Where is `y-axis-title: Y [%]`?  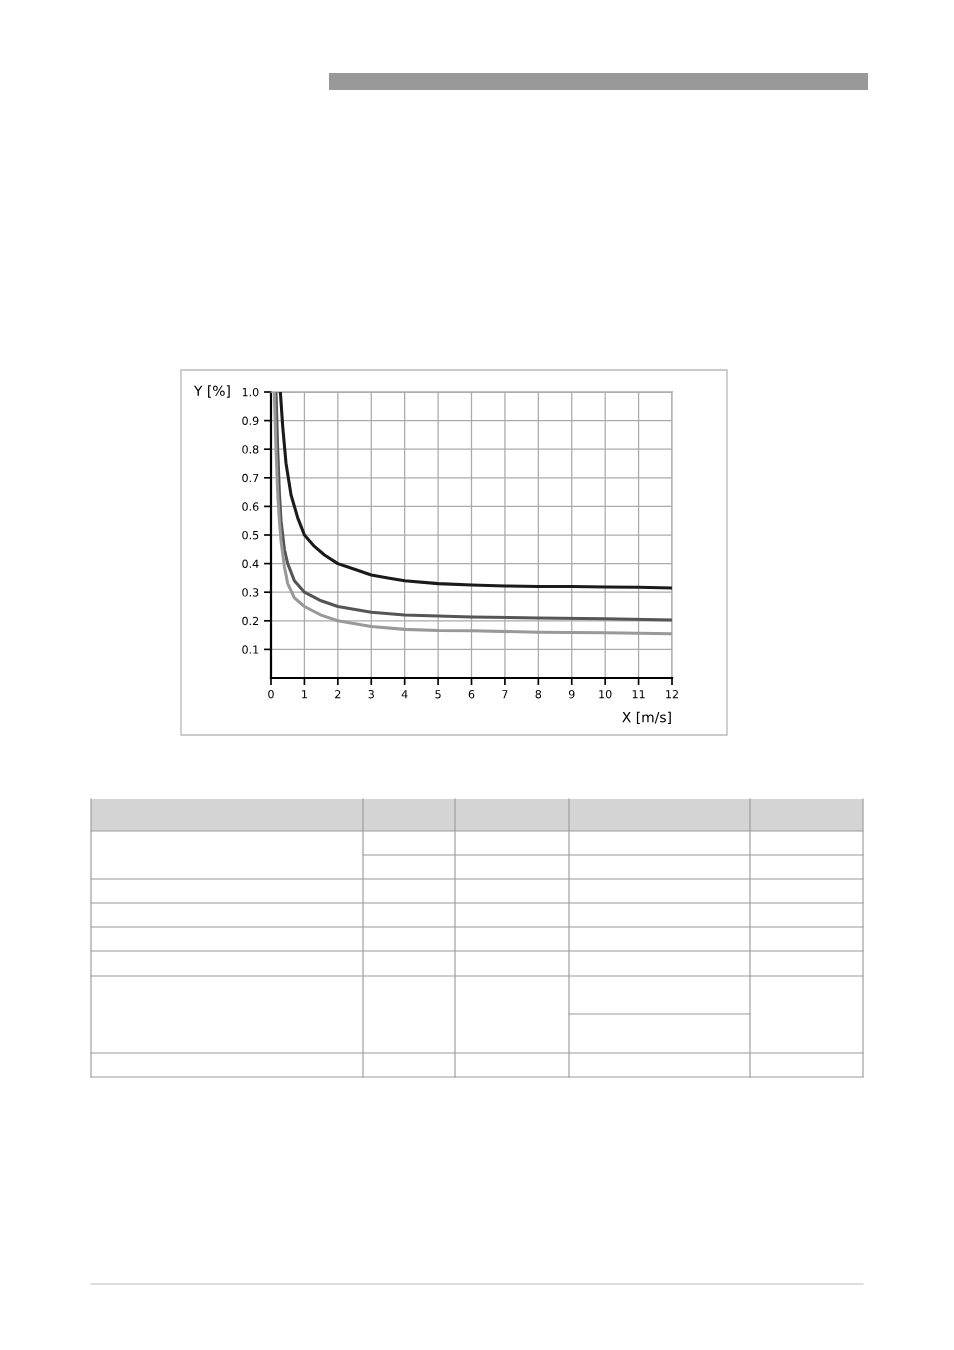
y-axis-title: Y [%] is located at coordinates (211, 391).